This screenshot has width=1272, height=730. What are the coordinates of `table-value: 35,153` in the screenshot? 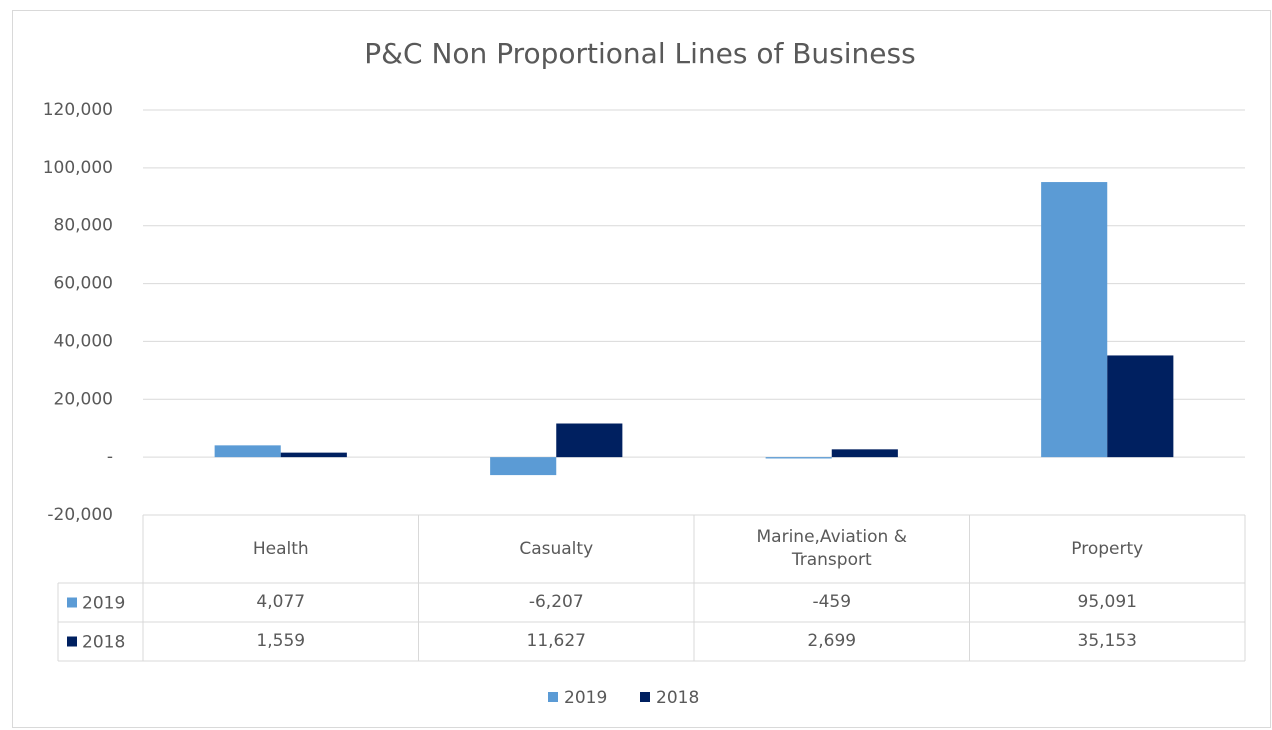 It's located at (1107, 641).